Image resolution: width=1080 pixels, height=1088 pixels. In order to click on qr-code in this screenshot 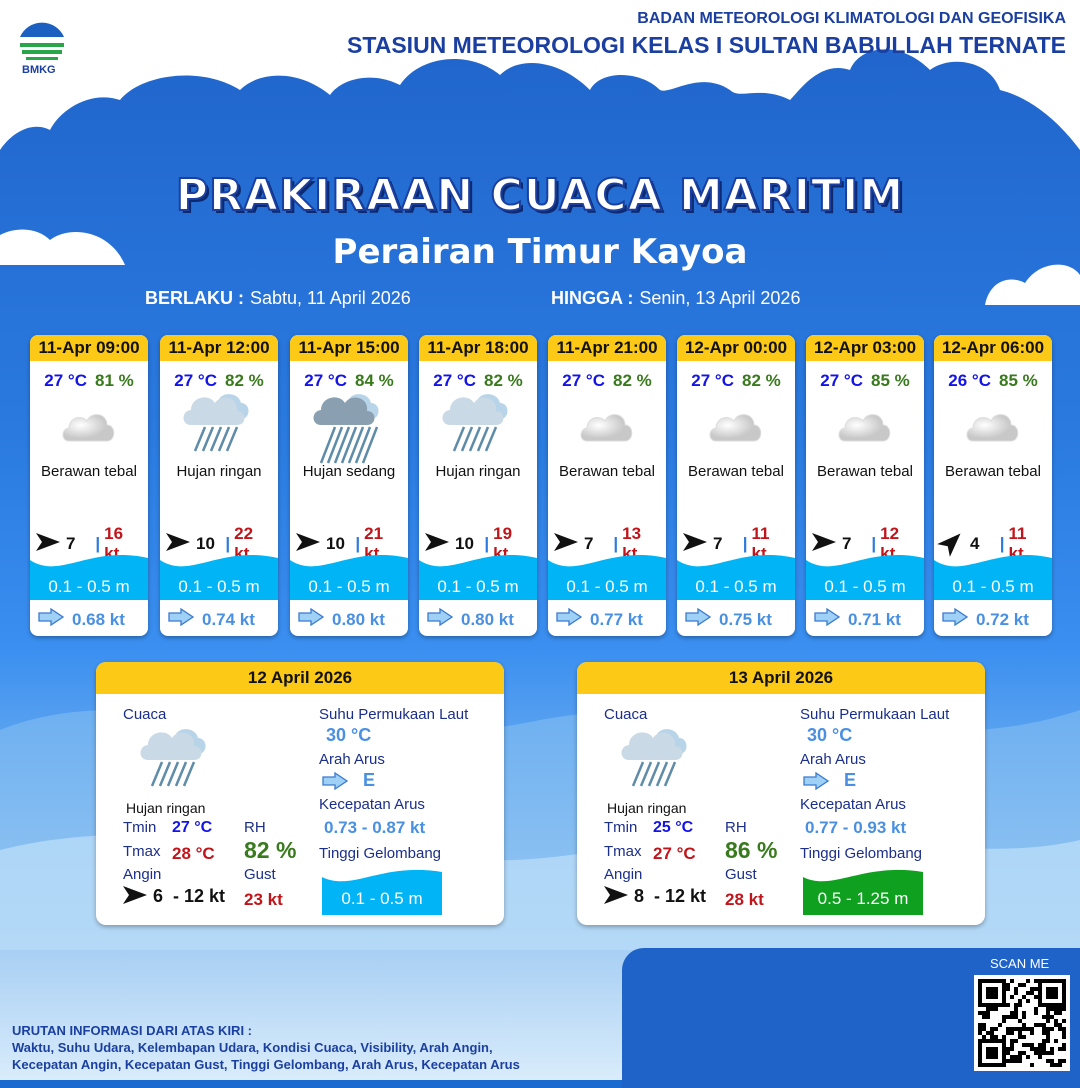, I will do `click(1022, 1023)`.